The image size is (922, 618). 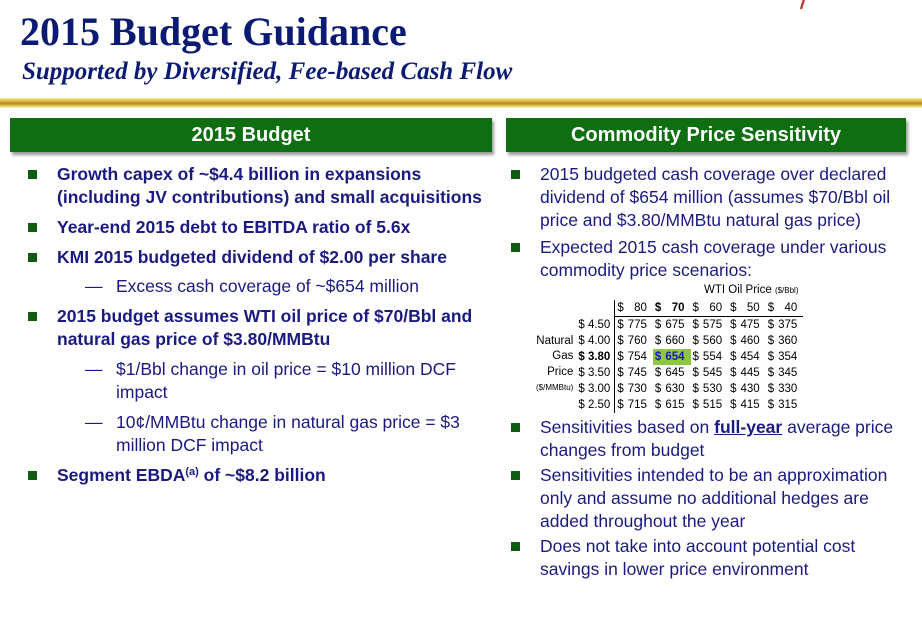 I want to click on gas-price-cell: $ 3.00, so click(x=596, y=389).